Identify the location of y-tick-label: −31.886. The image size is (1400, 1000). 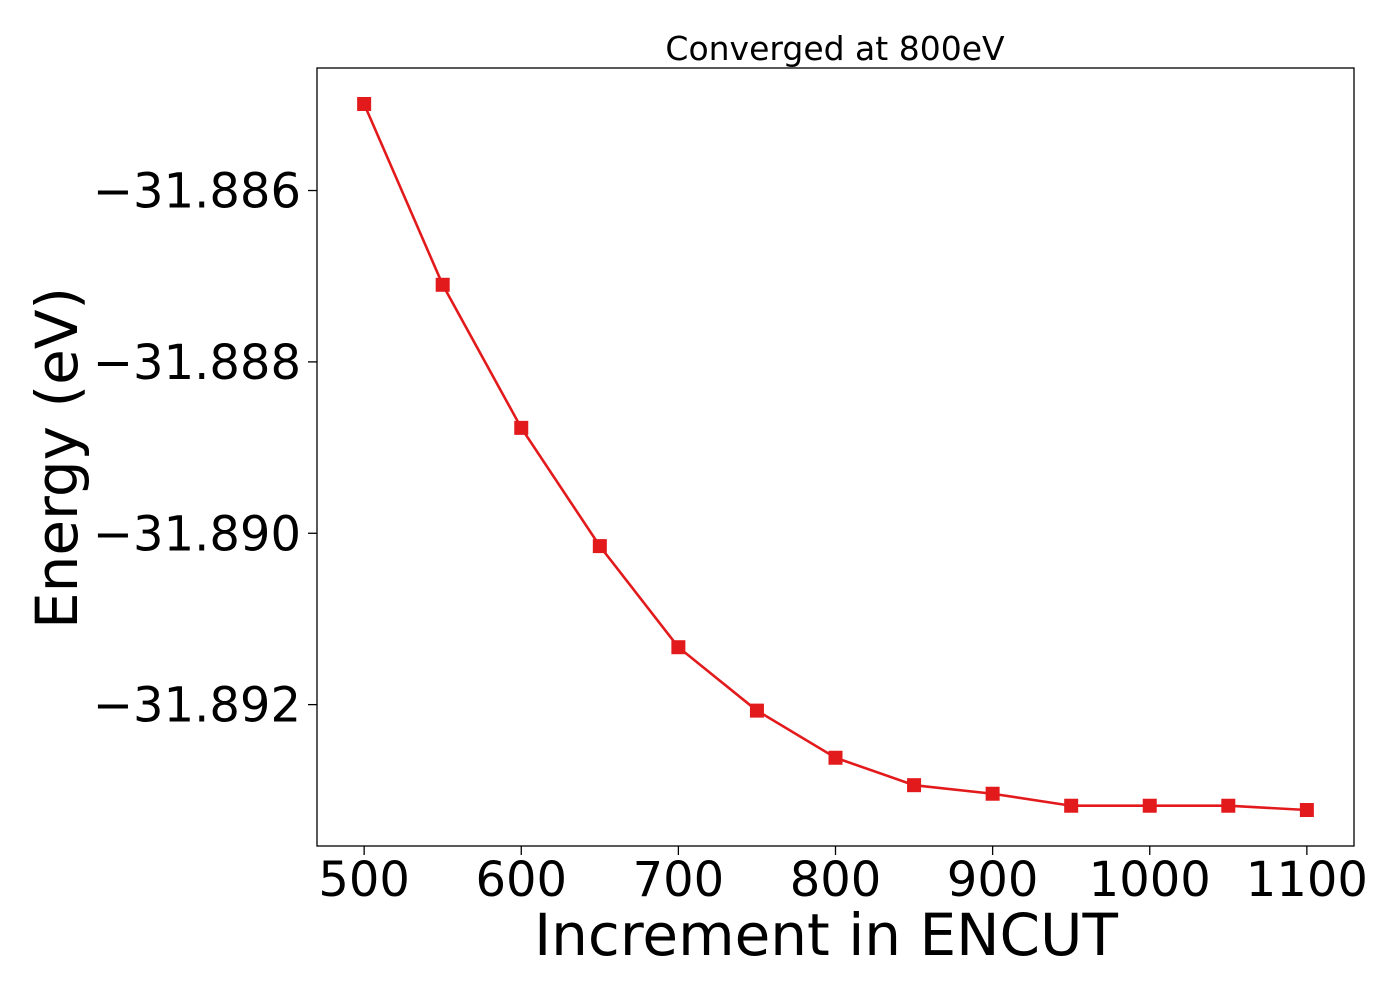
(197, 192).